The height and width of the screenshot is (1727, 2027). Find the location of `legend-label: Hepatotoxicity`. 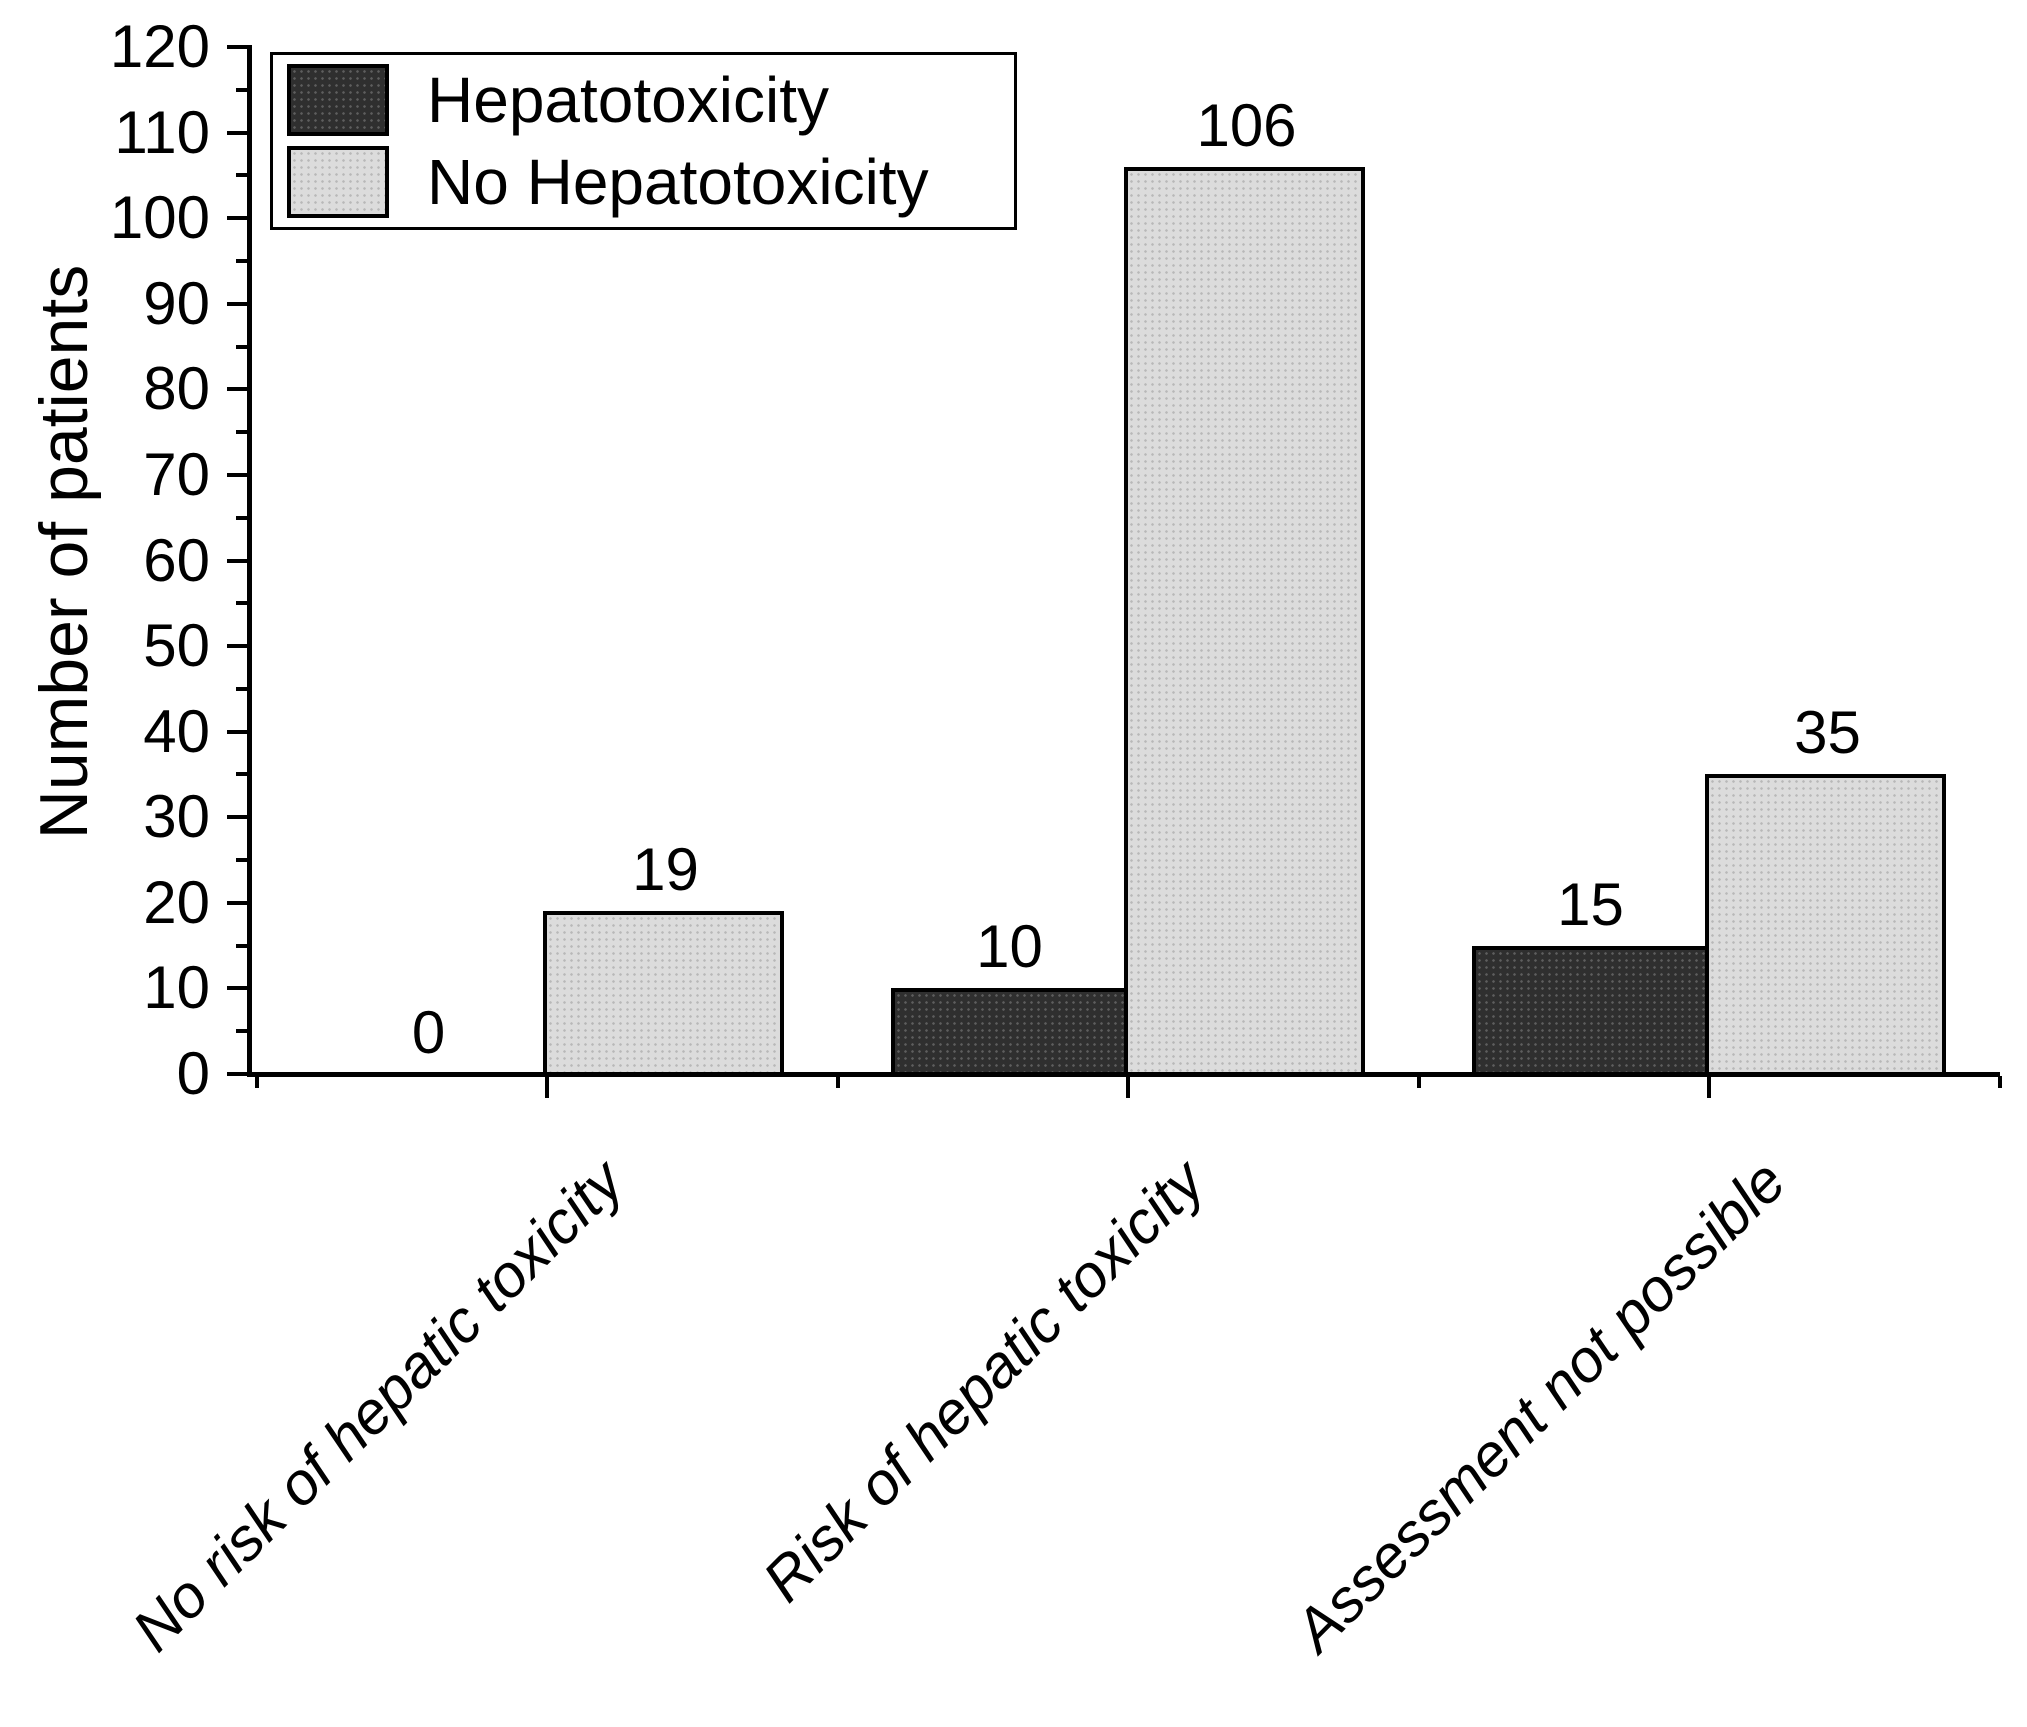

legend-label: Hepatotoxicity is located at coordinates (628, 100).